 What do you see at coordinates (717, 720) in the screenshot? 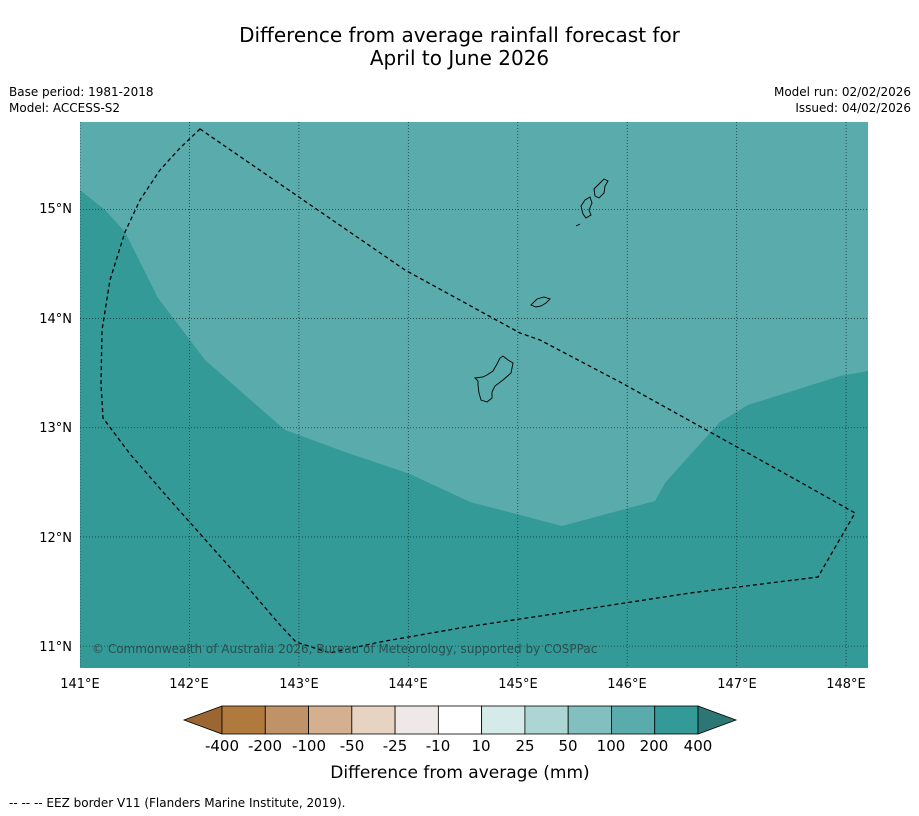
I see `colorbar-over-arrow` at bounding box center [717, 720].